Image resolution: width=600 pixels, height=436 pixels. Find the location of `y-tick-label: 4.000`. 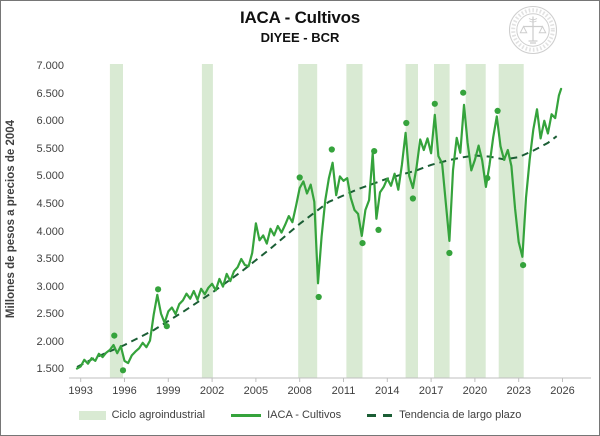

y-tick-label: 4.000 is located at coordinates (50, 231).